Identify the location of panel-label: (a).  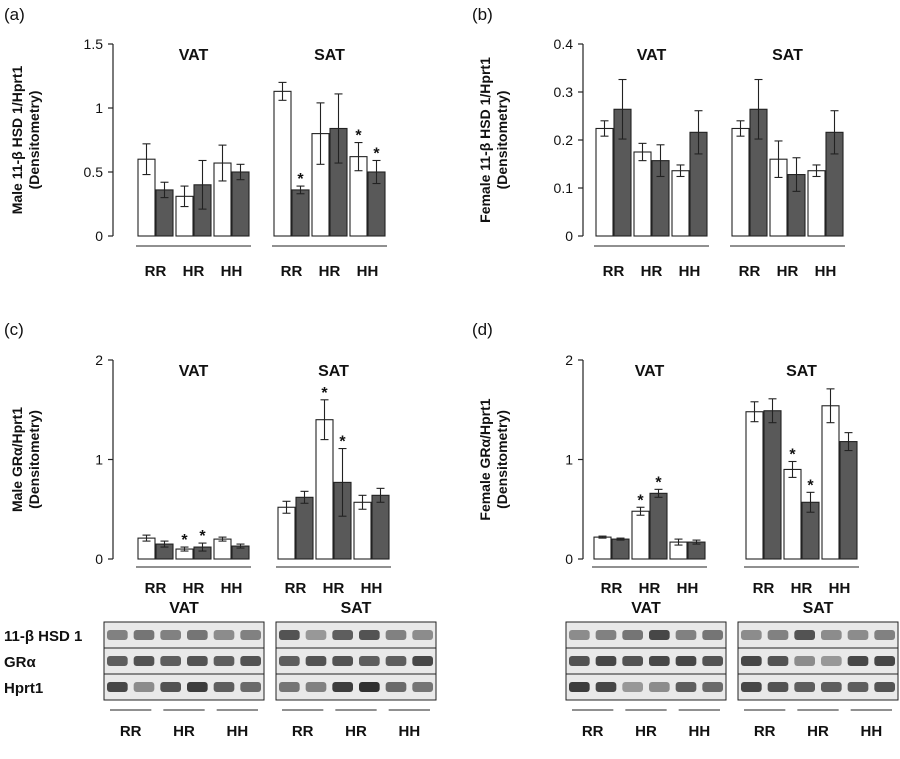
(14, 14).